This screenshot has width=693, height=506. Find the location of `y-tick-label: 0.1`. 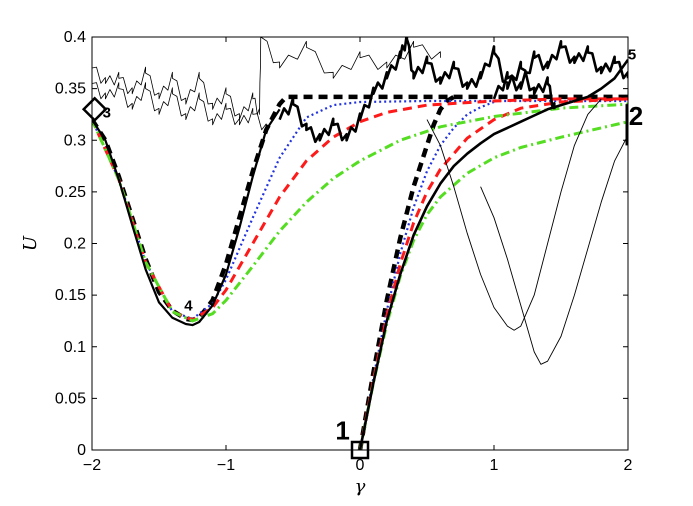

y-tick-label: 0.1 is located at coordinates (75, 347).